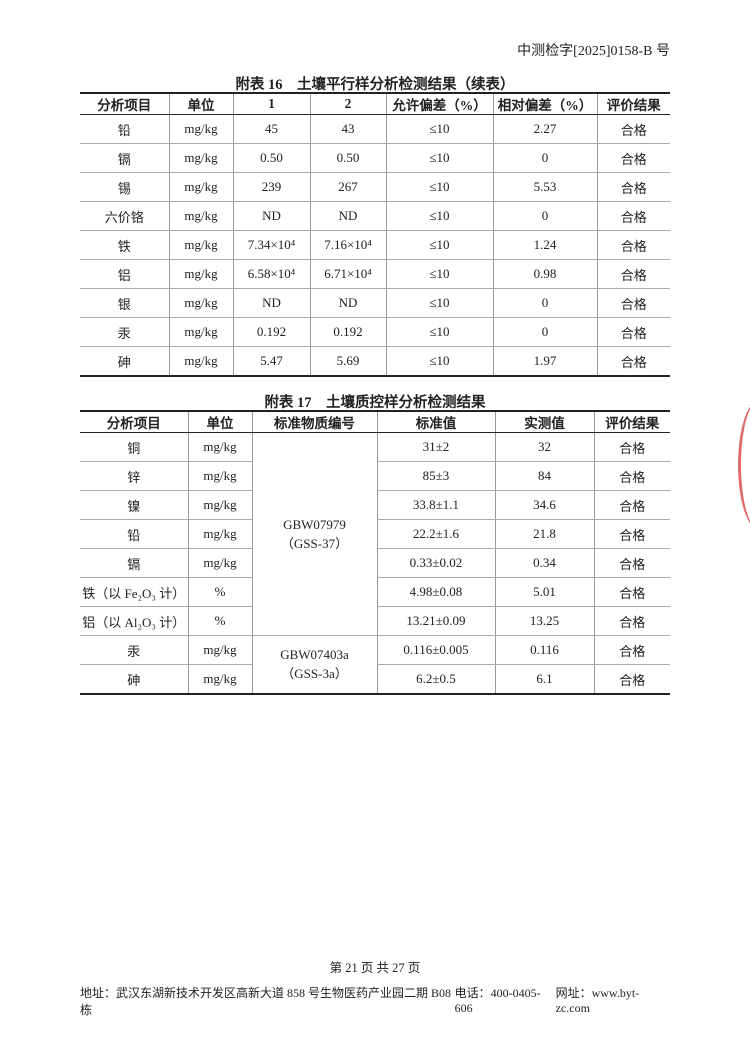 The width and height of the screenshot is (750, 1060). Describe the element at coordinates (435, 422) in the screenshot. I see `column-header: 标准值` at that location.